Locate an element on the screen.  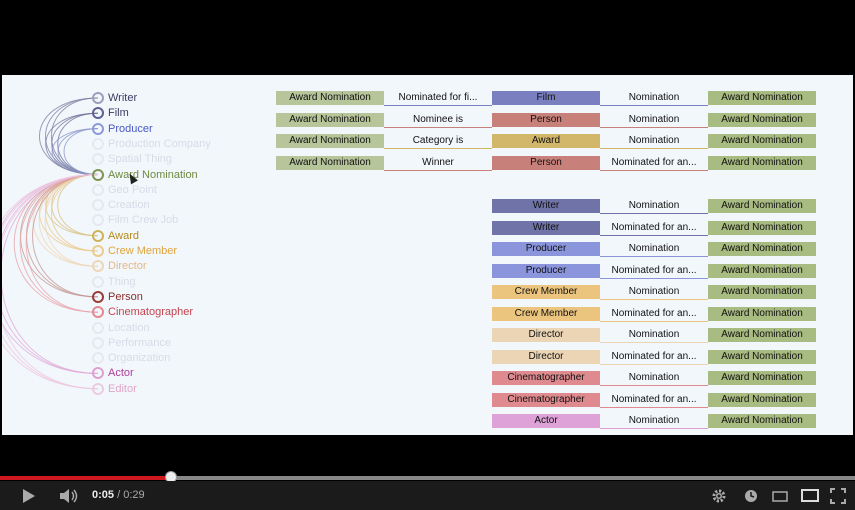
table-cell-predicate: Nominee is is located at coordinates (438, 119).